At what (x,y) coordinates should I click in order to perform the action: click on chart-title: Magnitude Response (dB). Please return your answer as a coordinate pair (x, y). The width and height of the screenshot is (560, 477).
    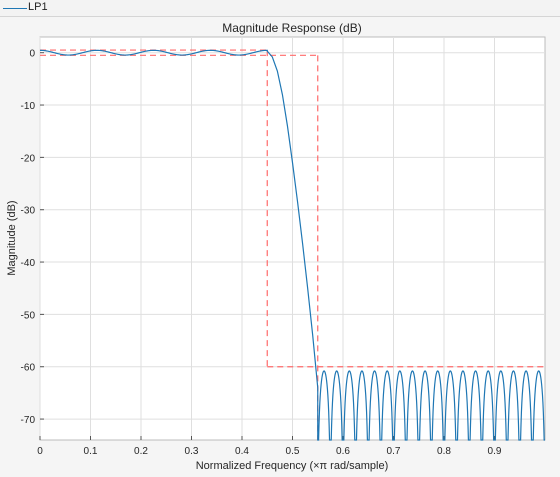
    Looking at the image, I should click on (291, 28).